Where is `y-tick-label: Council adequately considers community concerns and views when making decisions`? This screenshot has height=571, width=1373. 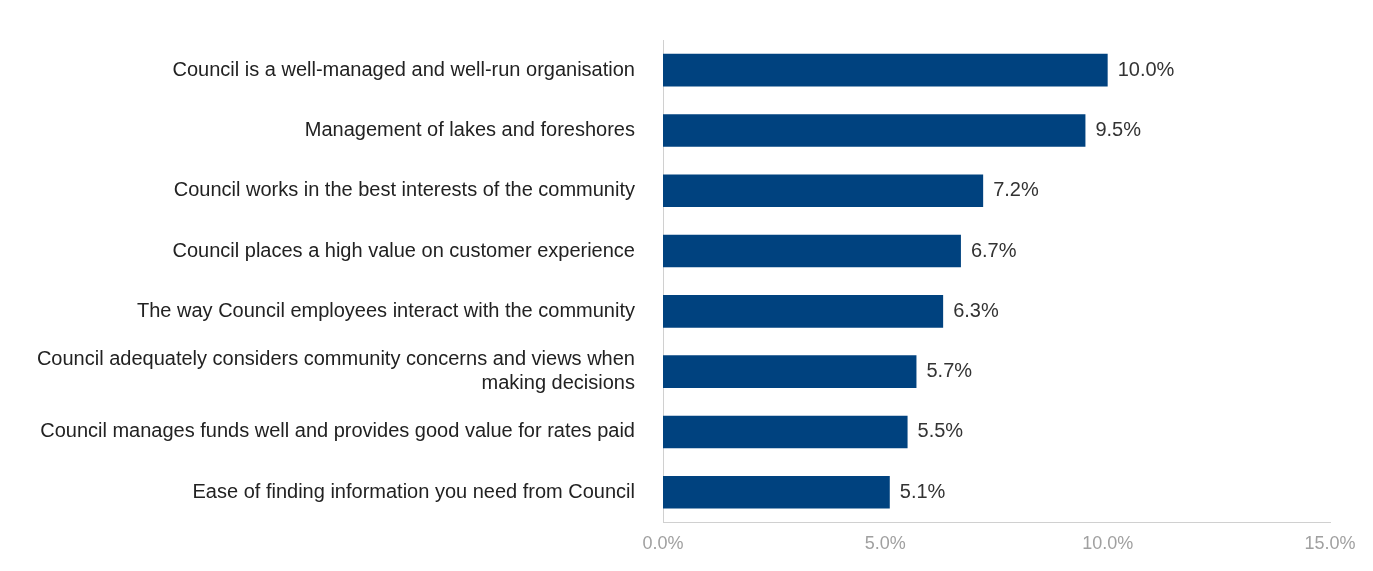 y-tick-label: Council adequately considers community concerns and views when making decisions is located at coordinates (335, 370).